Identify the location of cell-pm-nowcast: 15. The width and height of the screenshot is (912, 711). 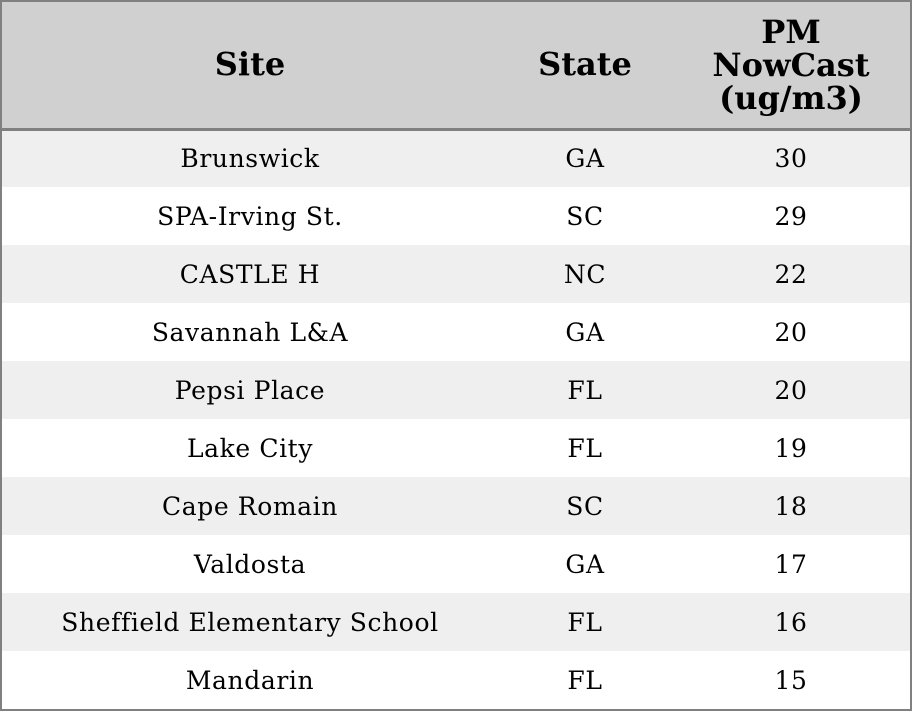
(791, 680).